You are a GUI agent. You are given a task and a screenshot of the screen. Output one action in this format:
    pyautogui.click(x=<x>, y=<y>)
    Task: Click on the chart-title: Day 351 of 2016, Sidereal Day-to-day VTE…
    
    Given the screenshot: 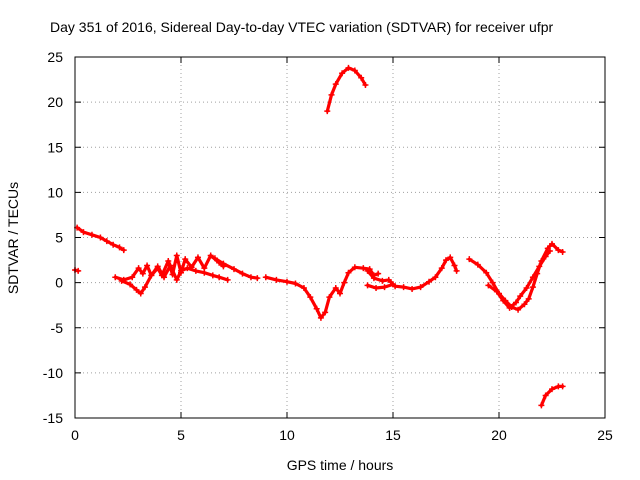 What is the action you would take?
    pyautogui.click(x=302, y=27)
    